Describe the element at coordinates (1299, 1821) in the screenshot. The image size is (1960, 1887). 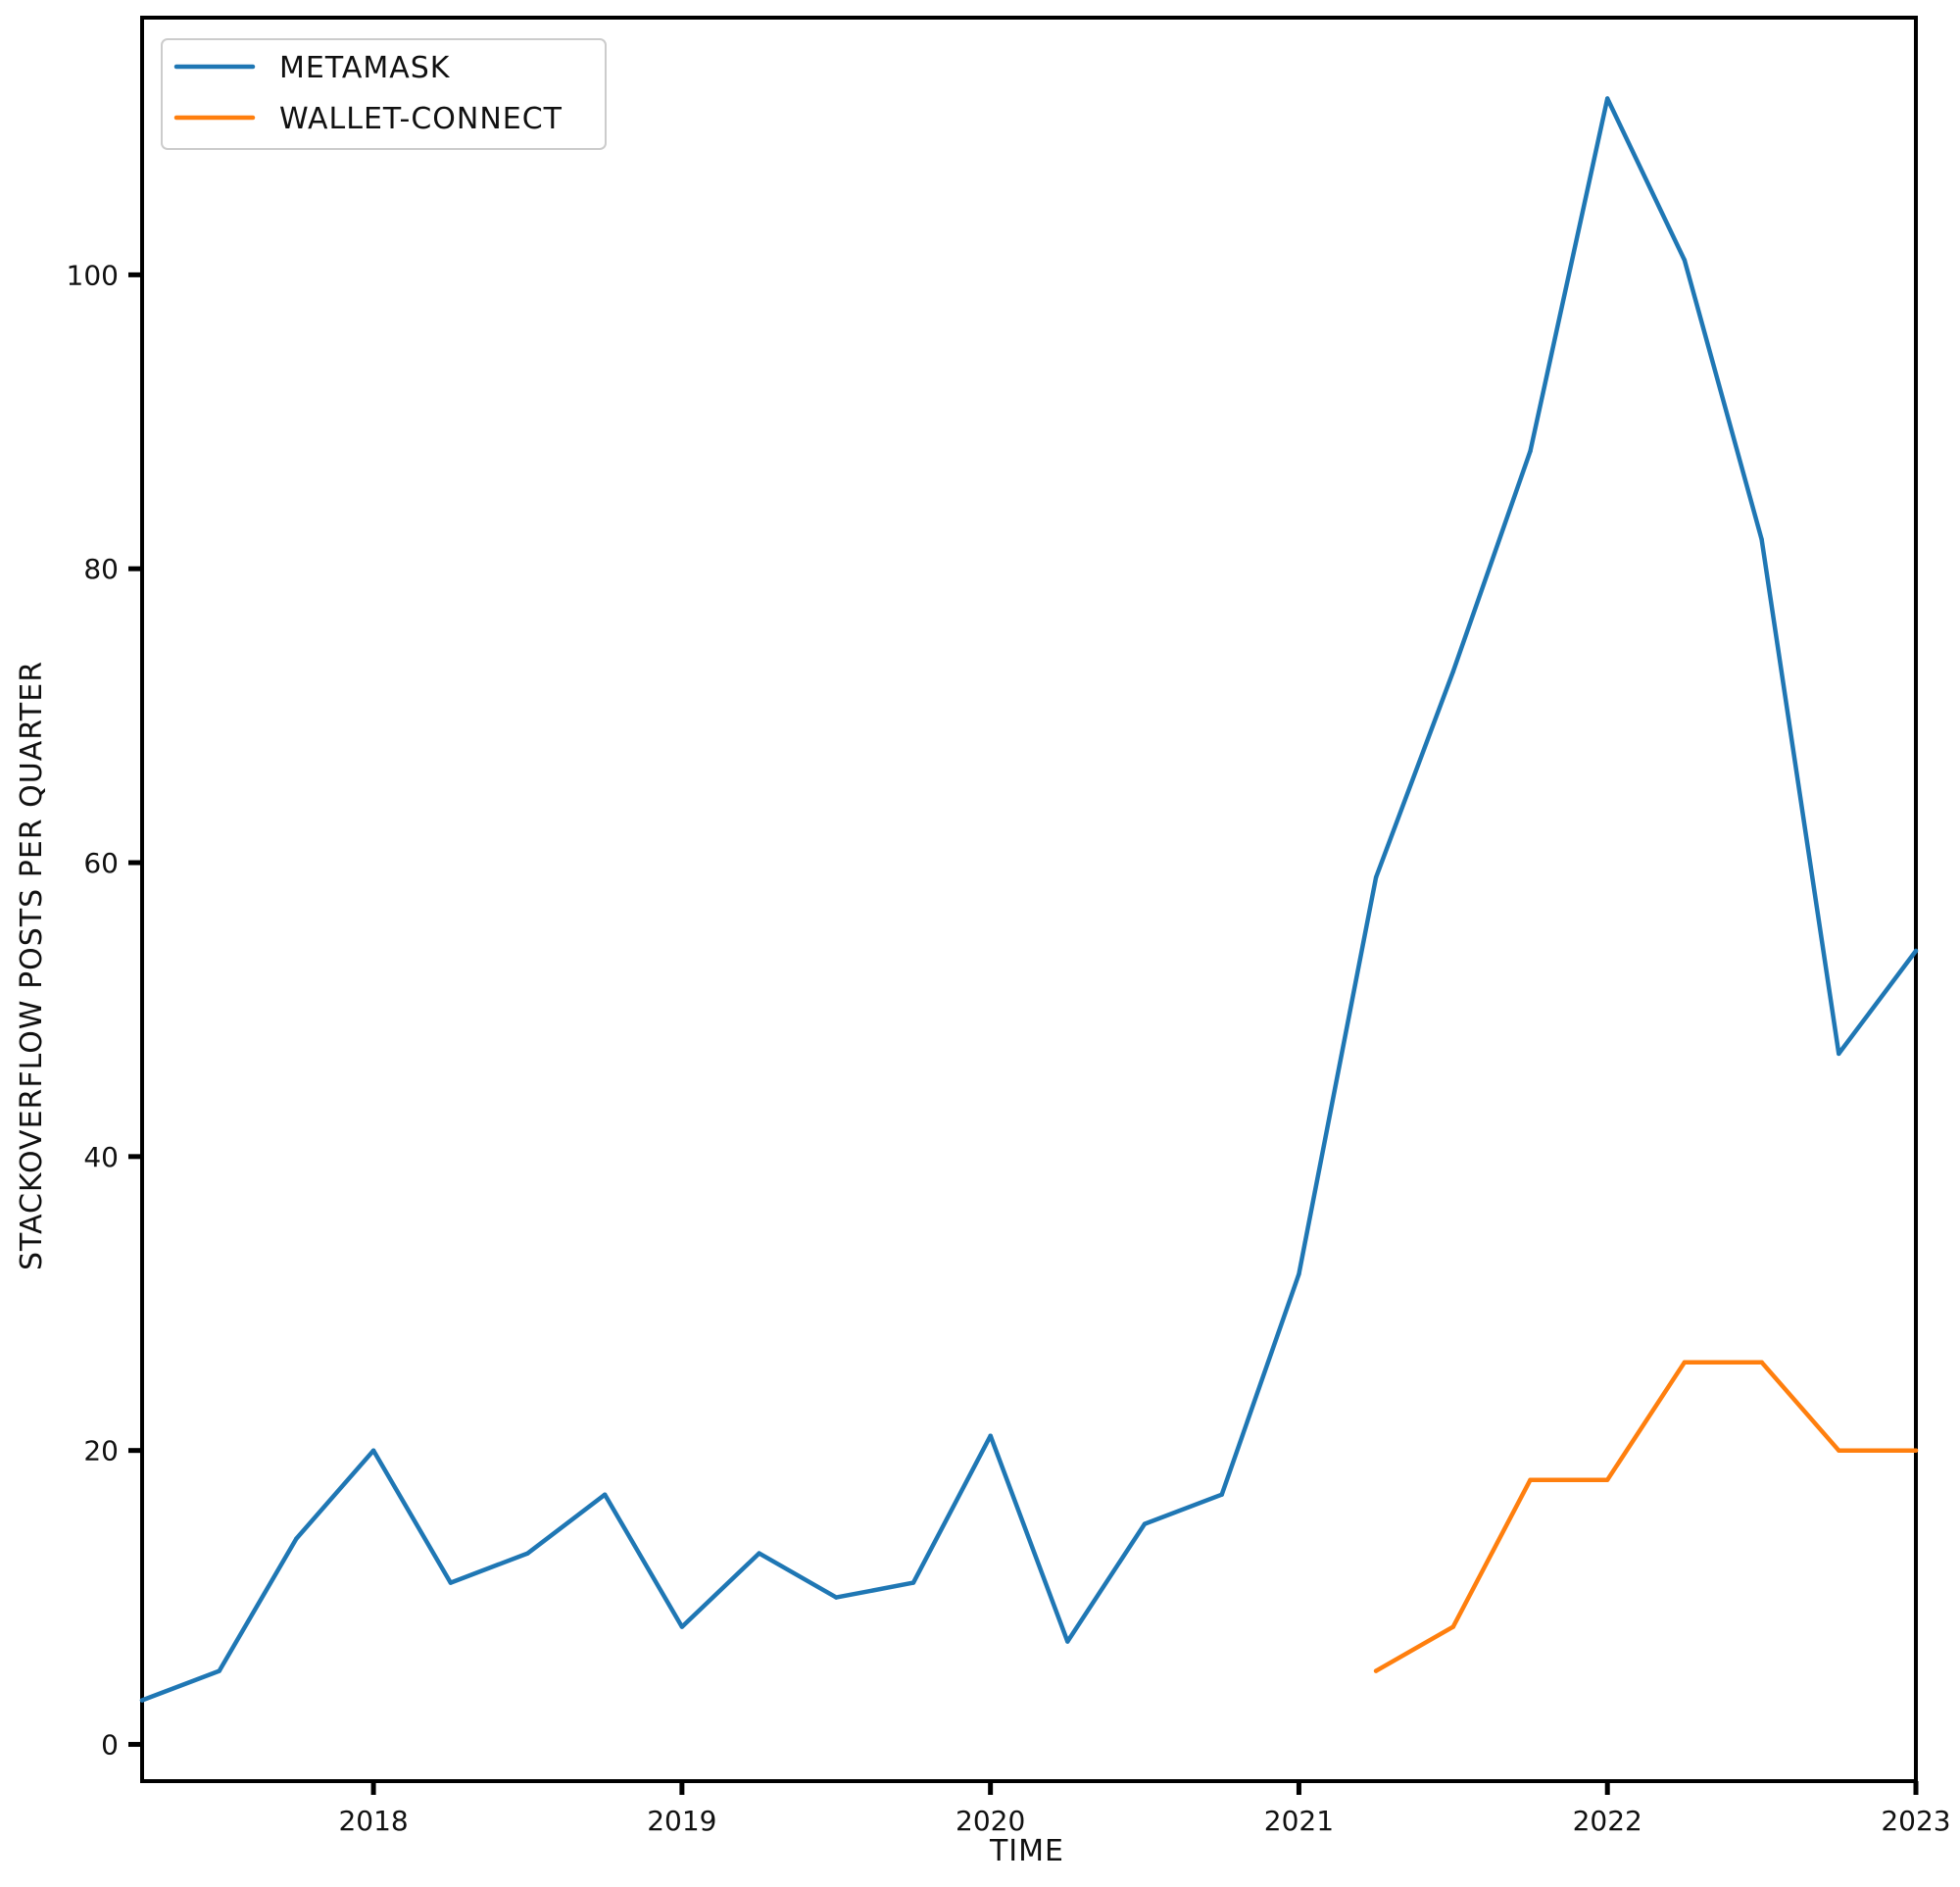
I see `x-tick-label: 2021` at that location.